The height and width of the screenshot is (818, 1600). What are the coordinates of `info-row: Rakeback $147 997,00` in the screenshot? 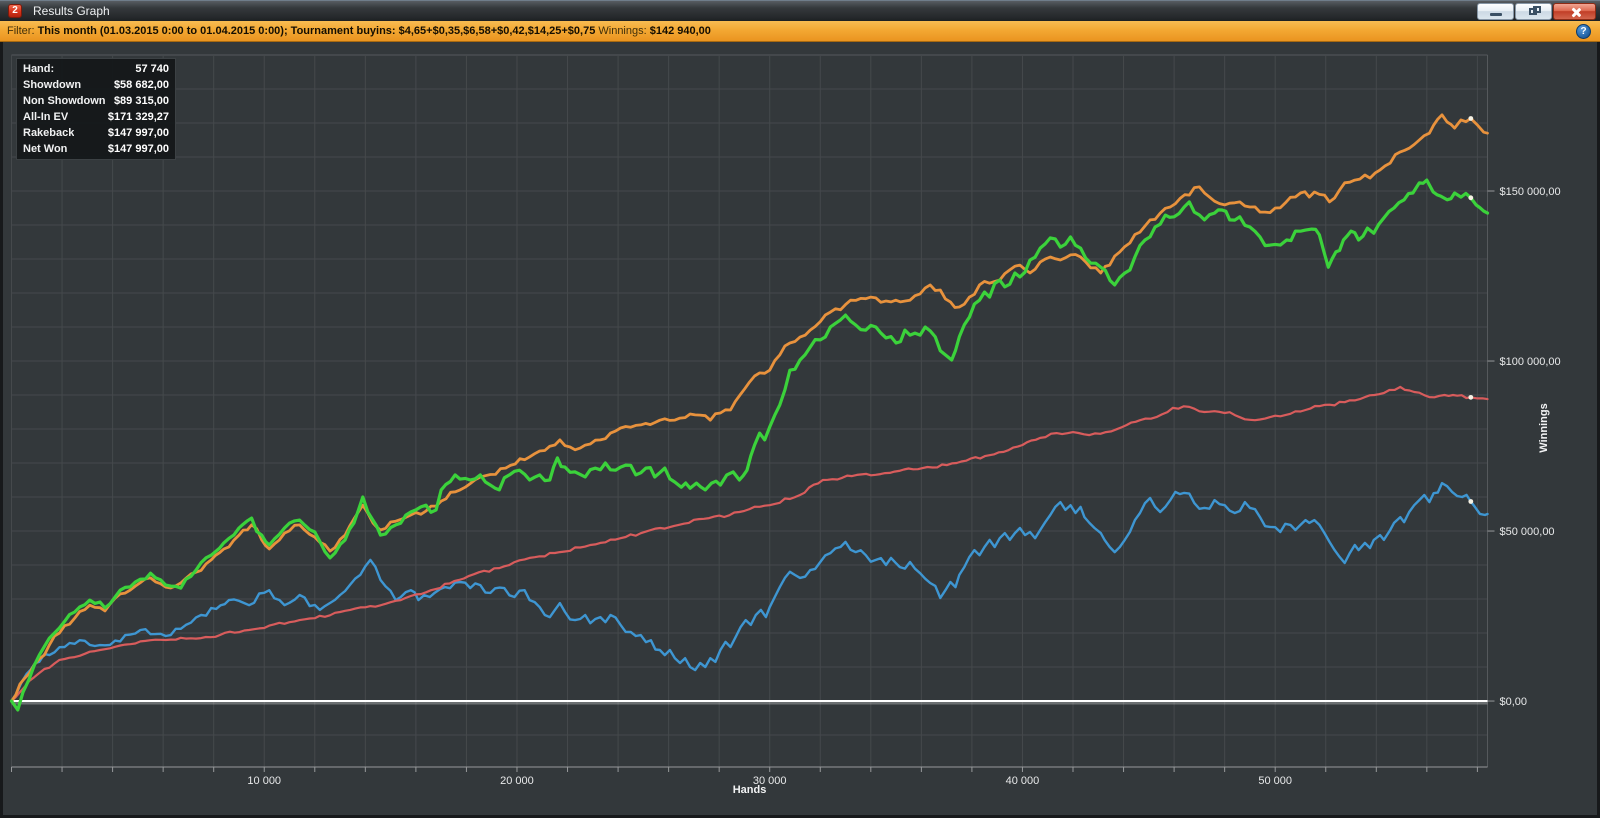 It's located at (96, 133).